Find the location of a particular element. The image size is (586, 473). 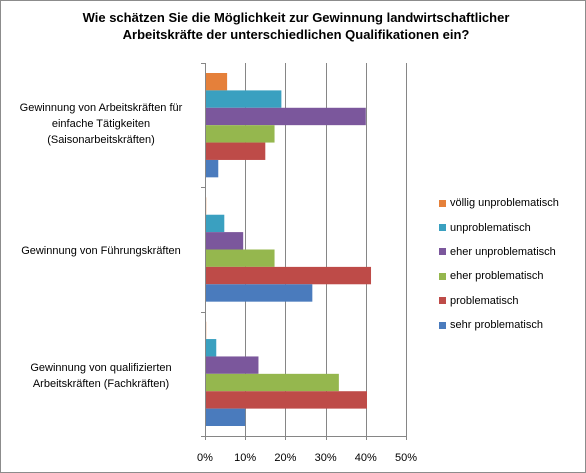

legend-item-unproblematisch: unproblematisch is located at coordinates (499, 227).